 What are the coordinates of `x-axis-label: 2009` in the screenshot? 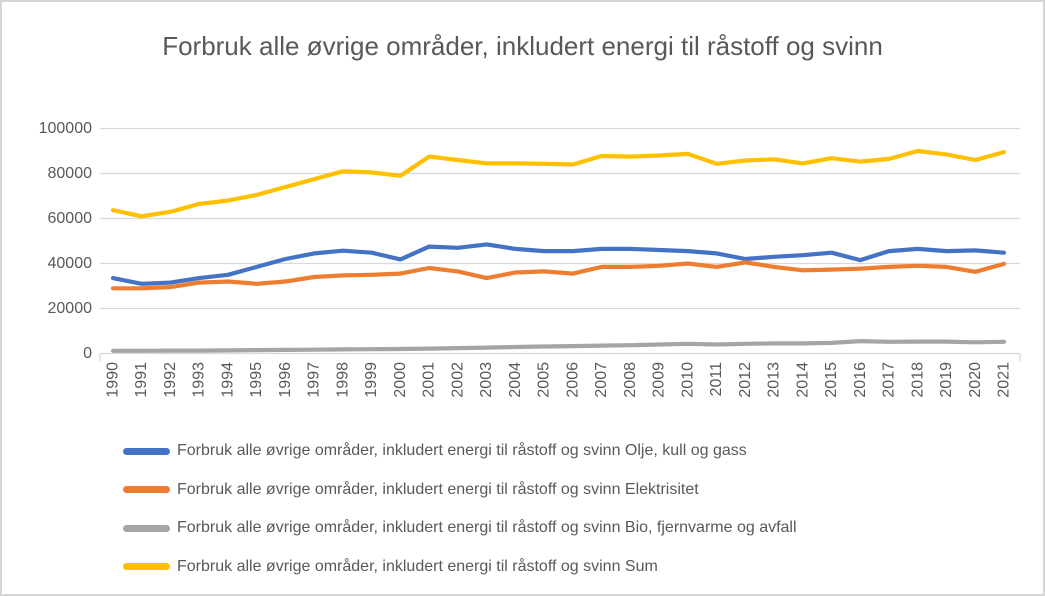 It's located at (659, 380).